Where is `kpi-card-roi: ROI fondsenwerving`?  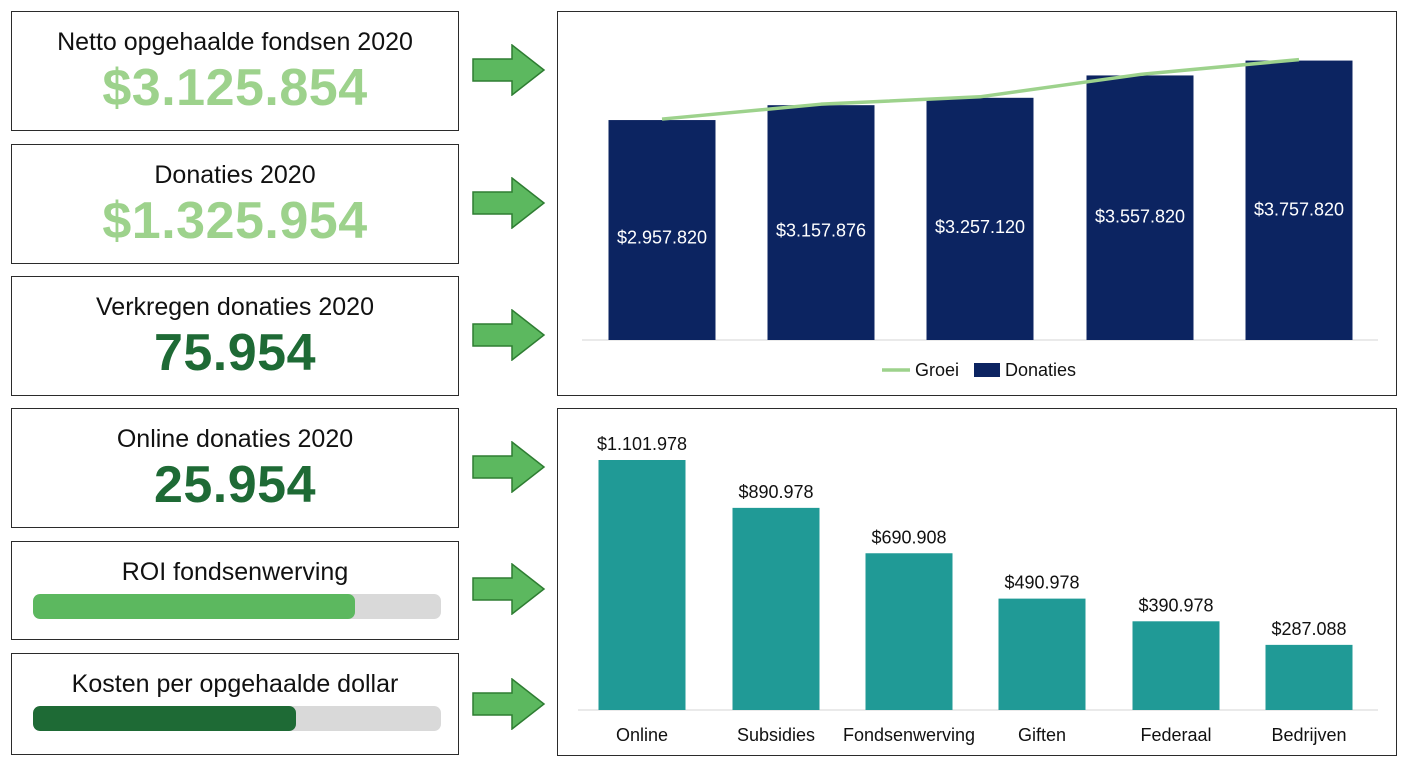 kpi-card-roi: ROI fondsenwerving is located at coordinates (235, 590).